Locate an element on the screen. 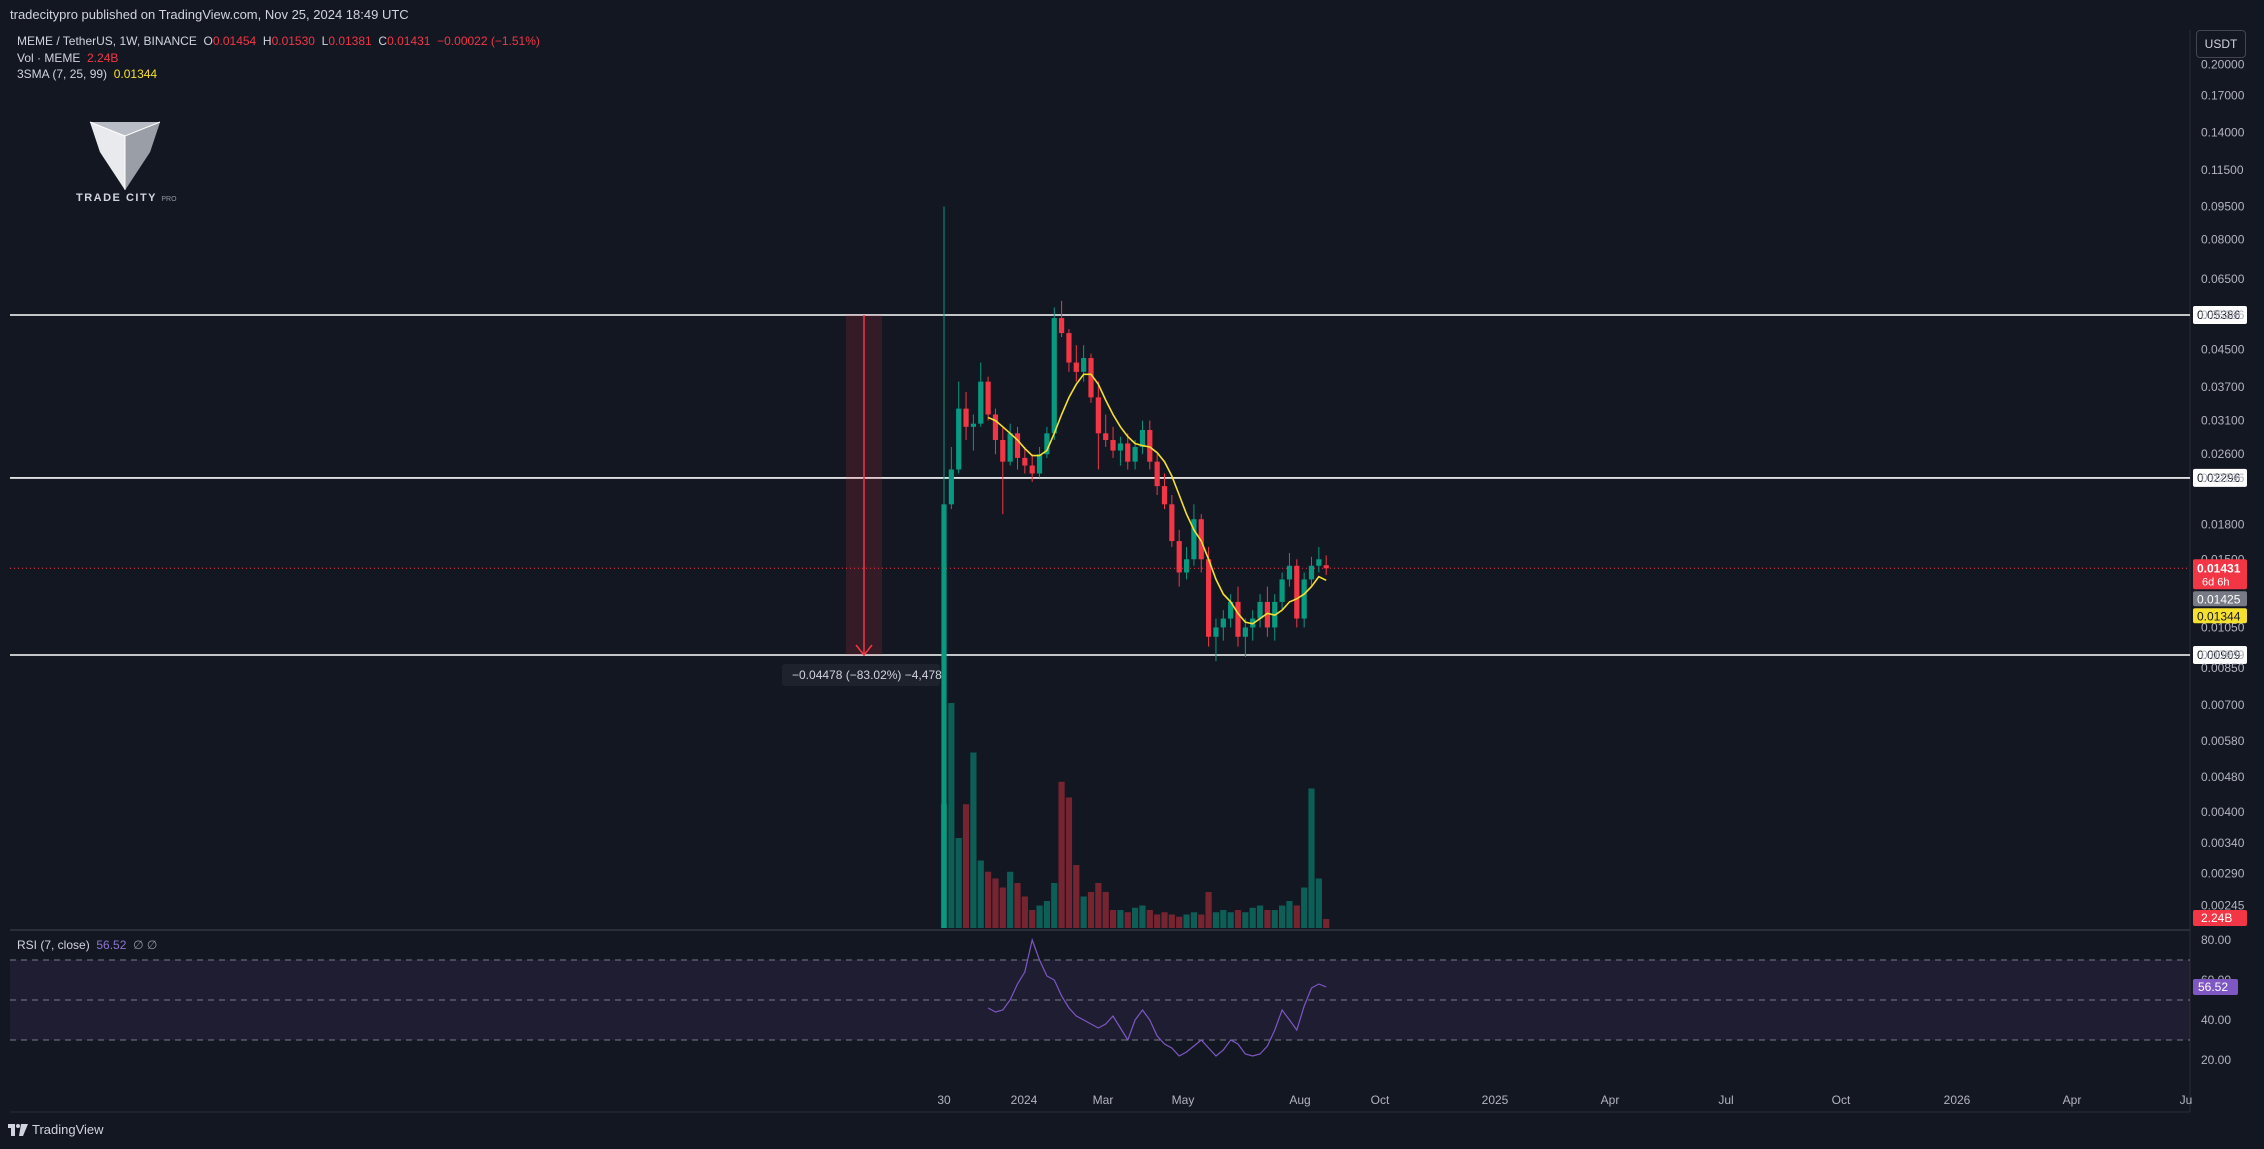  price-tick-label: 0.20000 is located at coordinates (2223, 64).